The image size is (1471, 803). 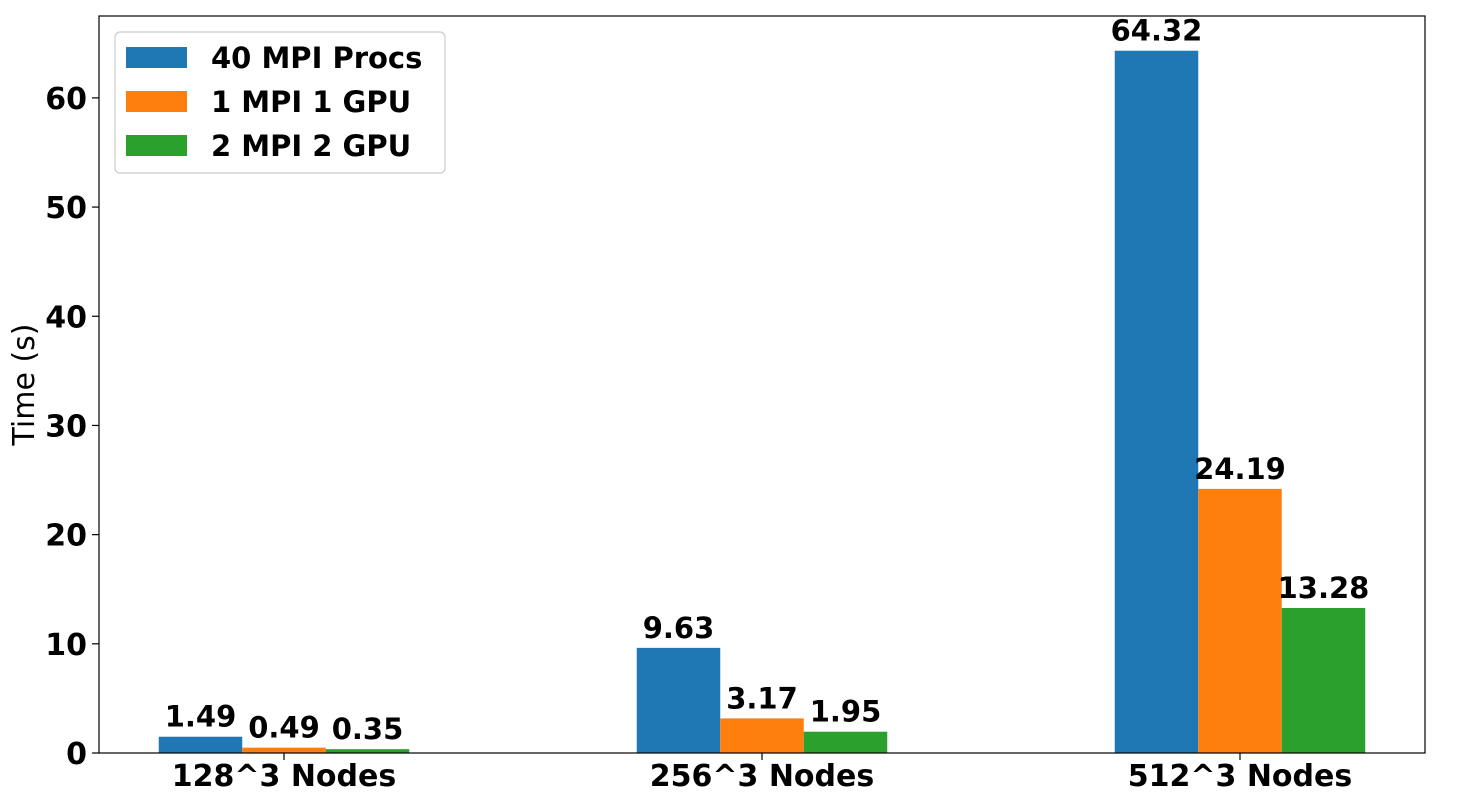 I want to click on data-label: 9.63, so click(x=679, y=628).